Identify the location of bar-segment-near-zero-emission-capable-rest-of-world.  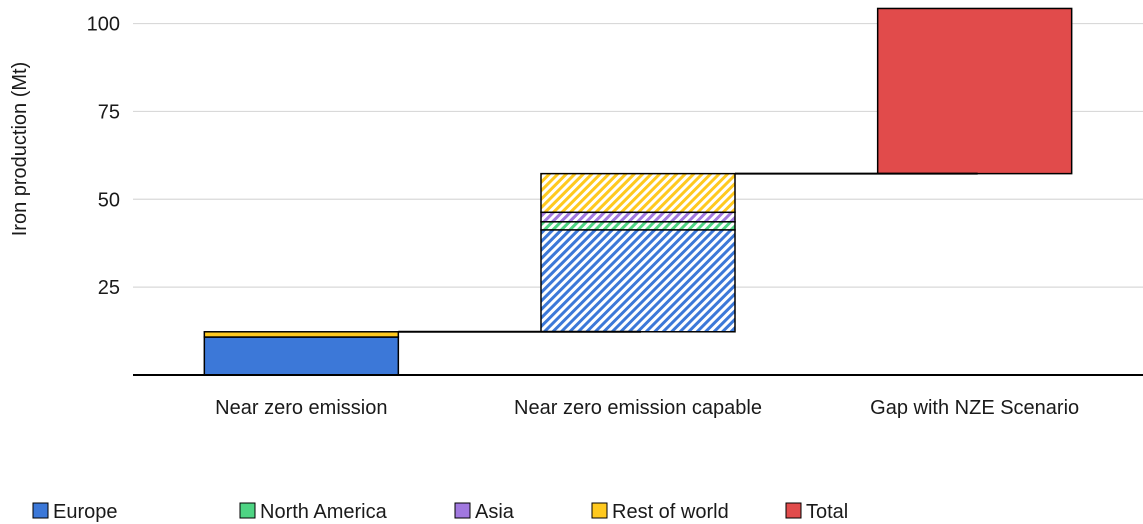
(638, 193).